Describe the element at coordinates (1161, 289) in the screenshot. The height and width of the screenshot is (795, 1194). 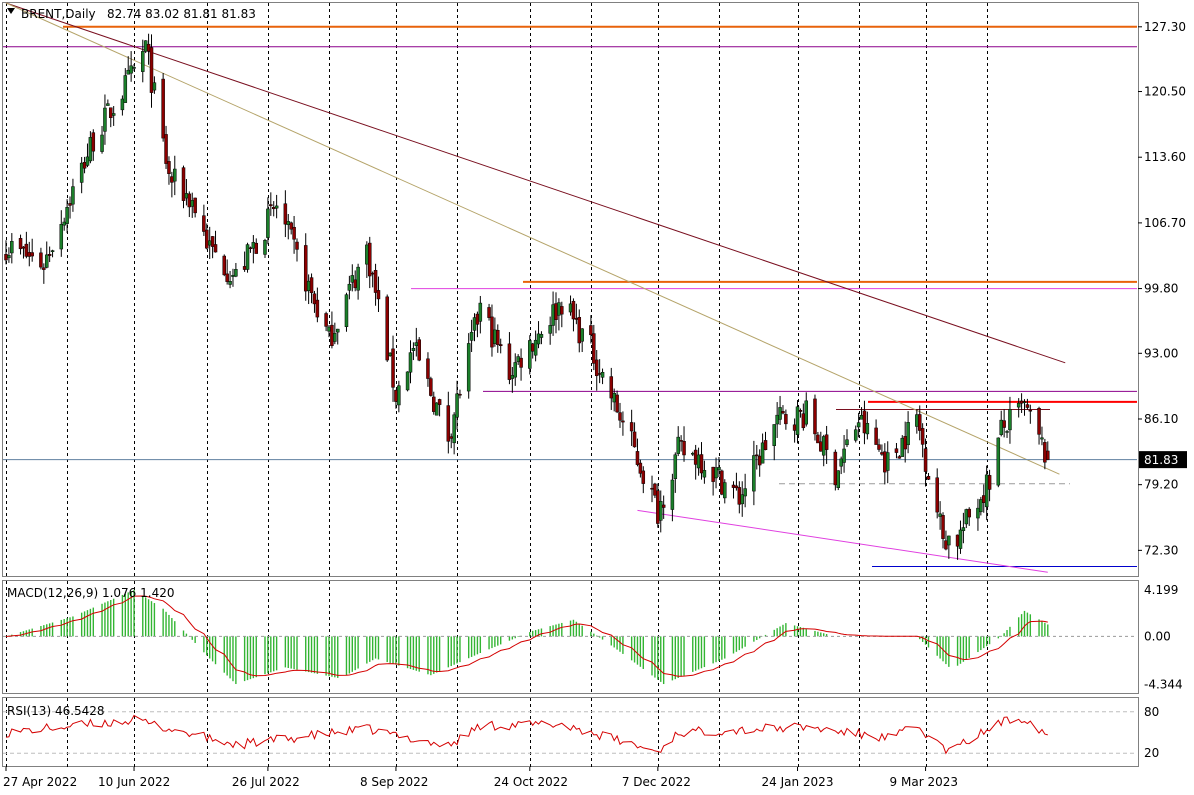
I see `price-tick: 99.80` at that location.